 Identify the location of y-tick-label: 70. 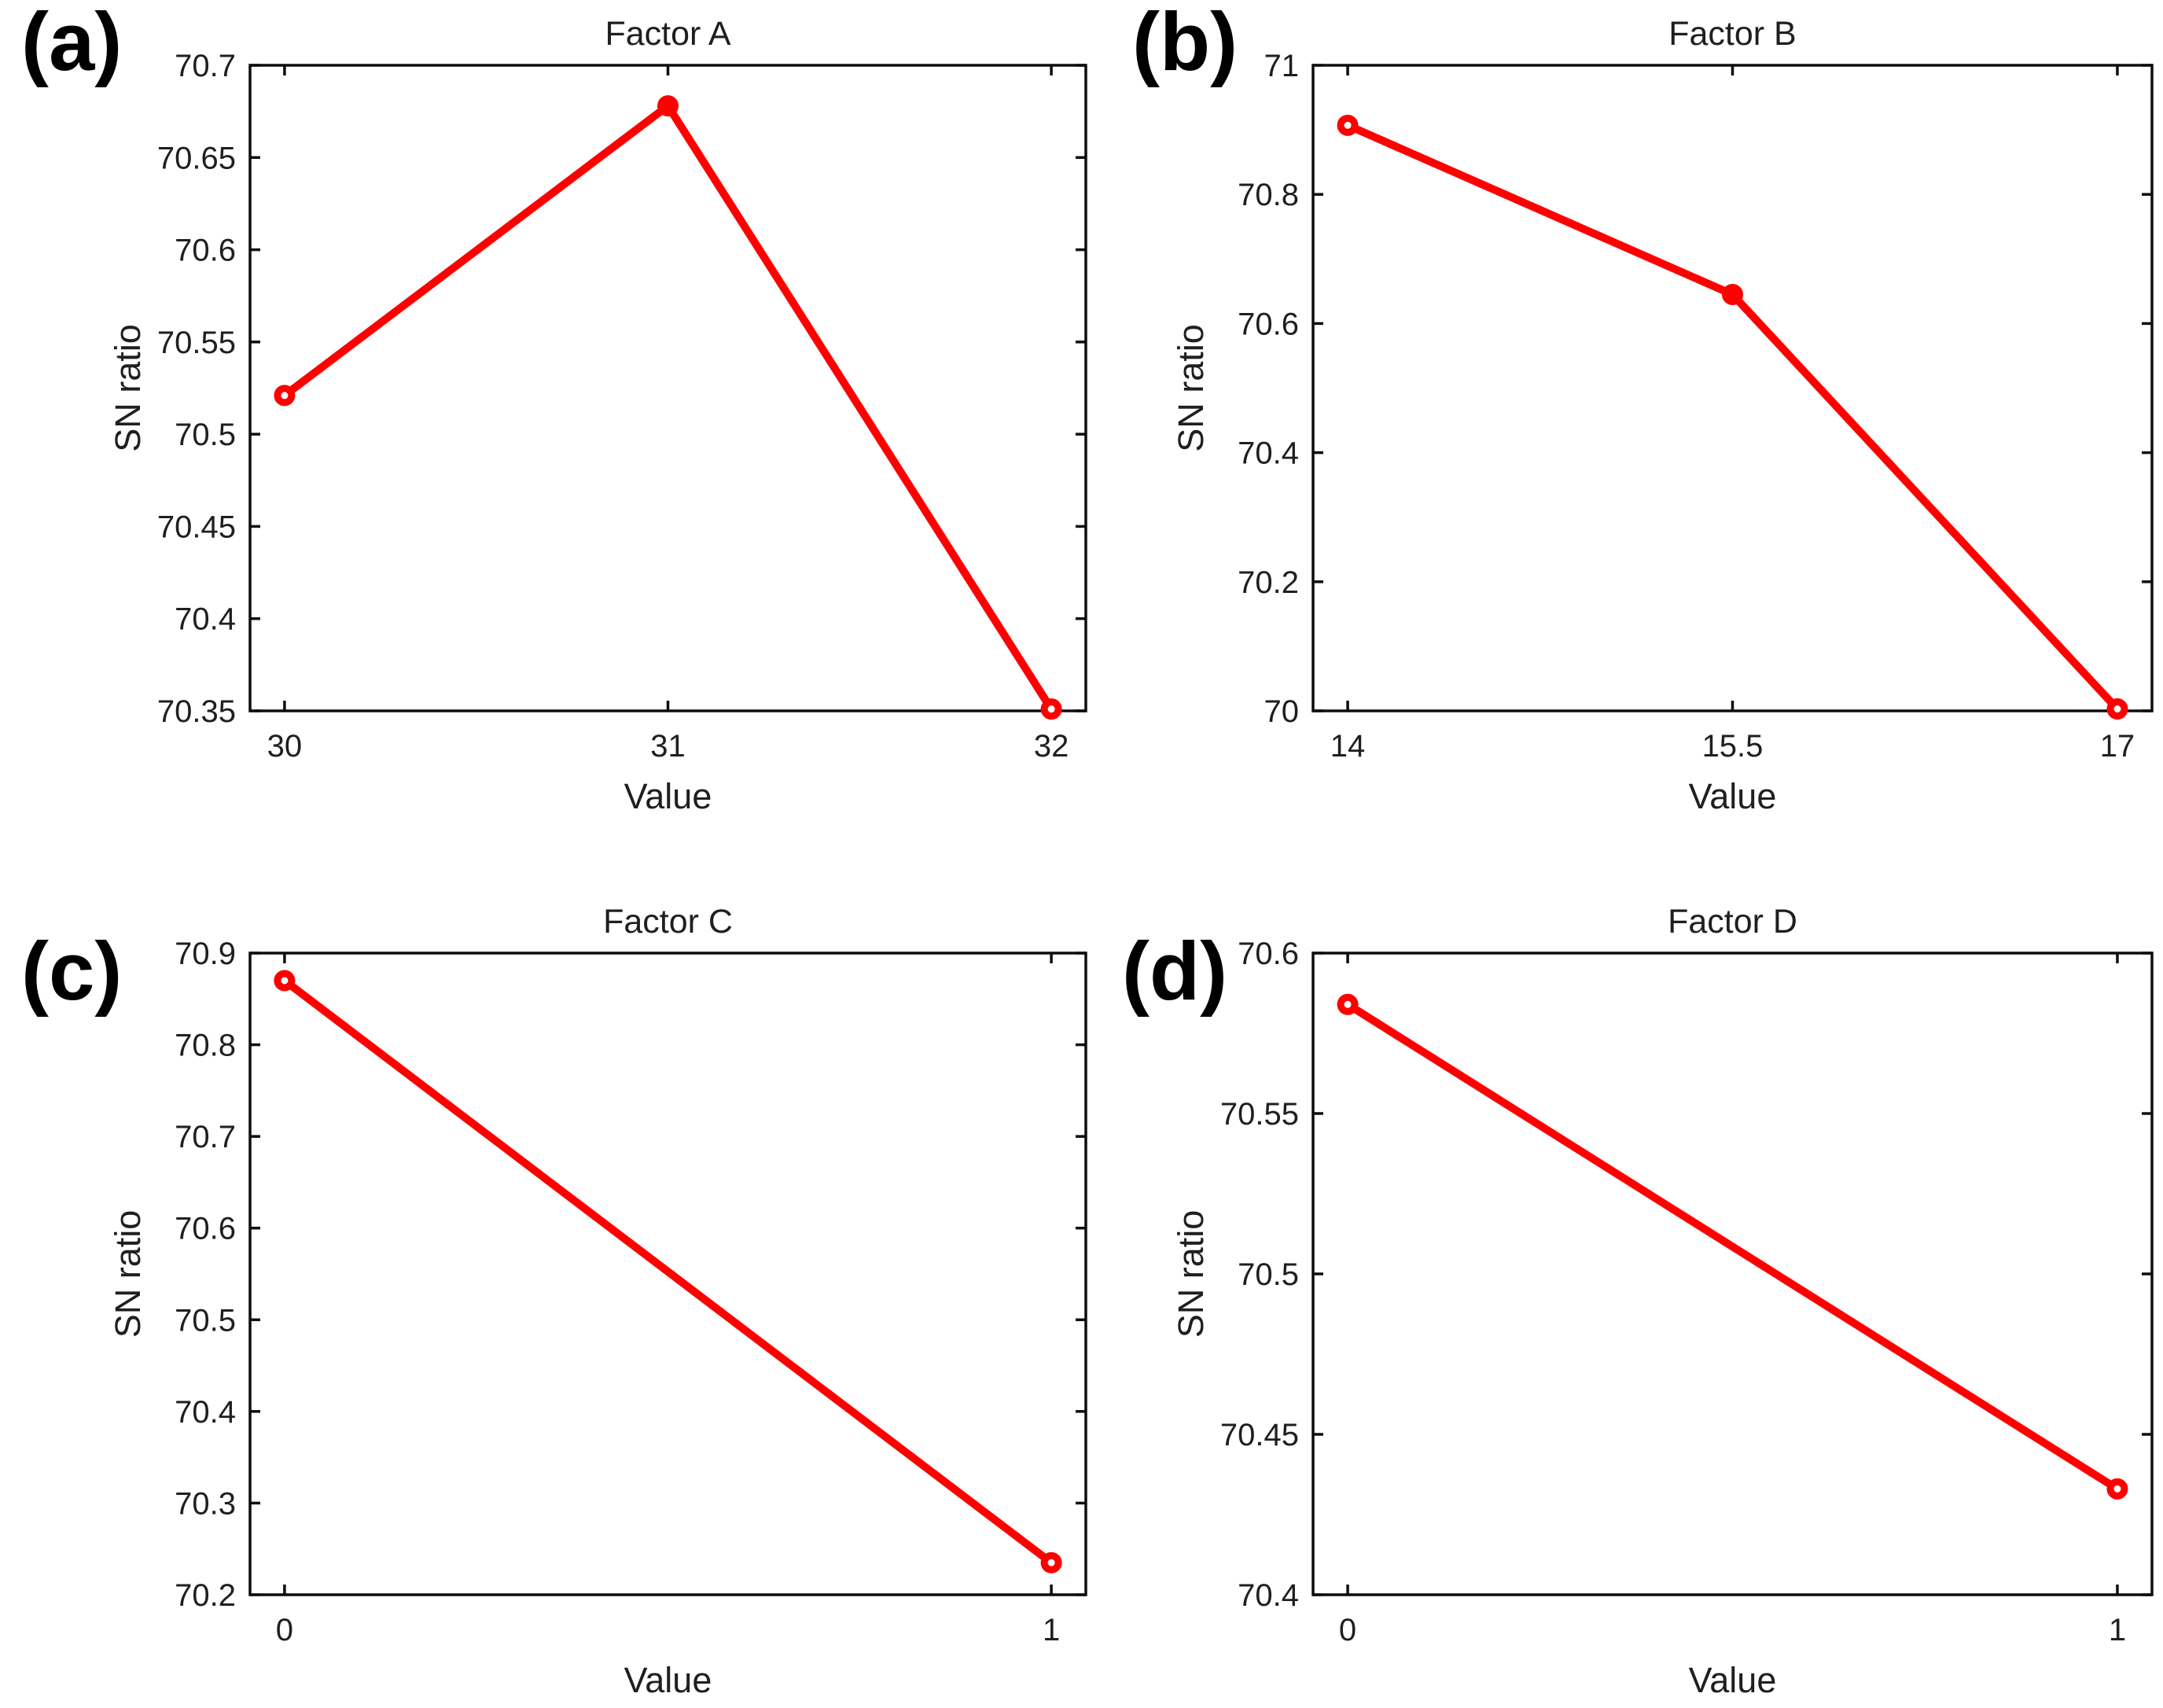
(1282, 712).